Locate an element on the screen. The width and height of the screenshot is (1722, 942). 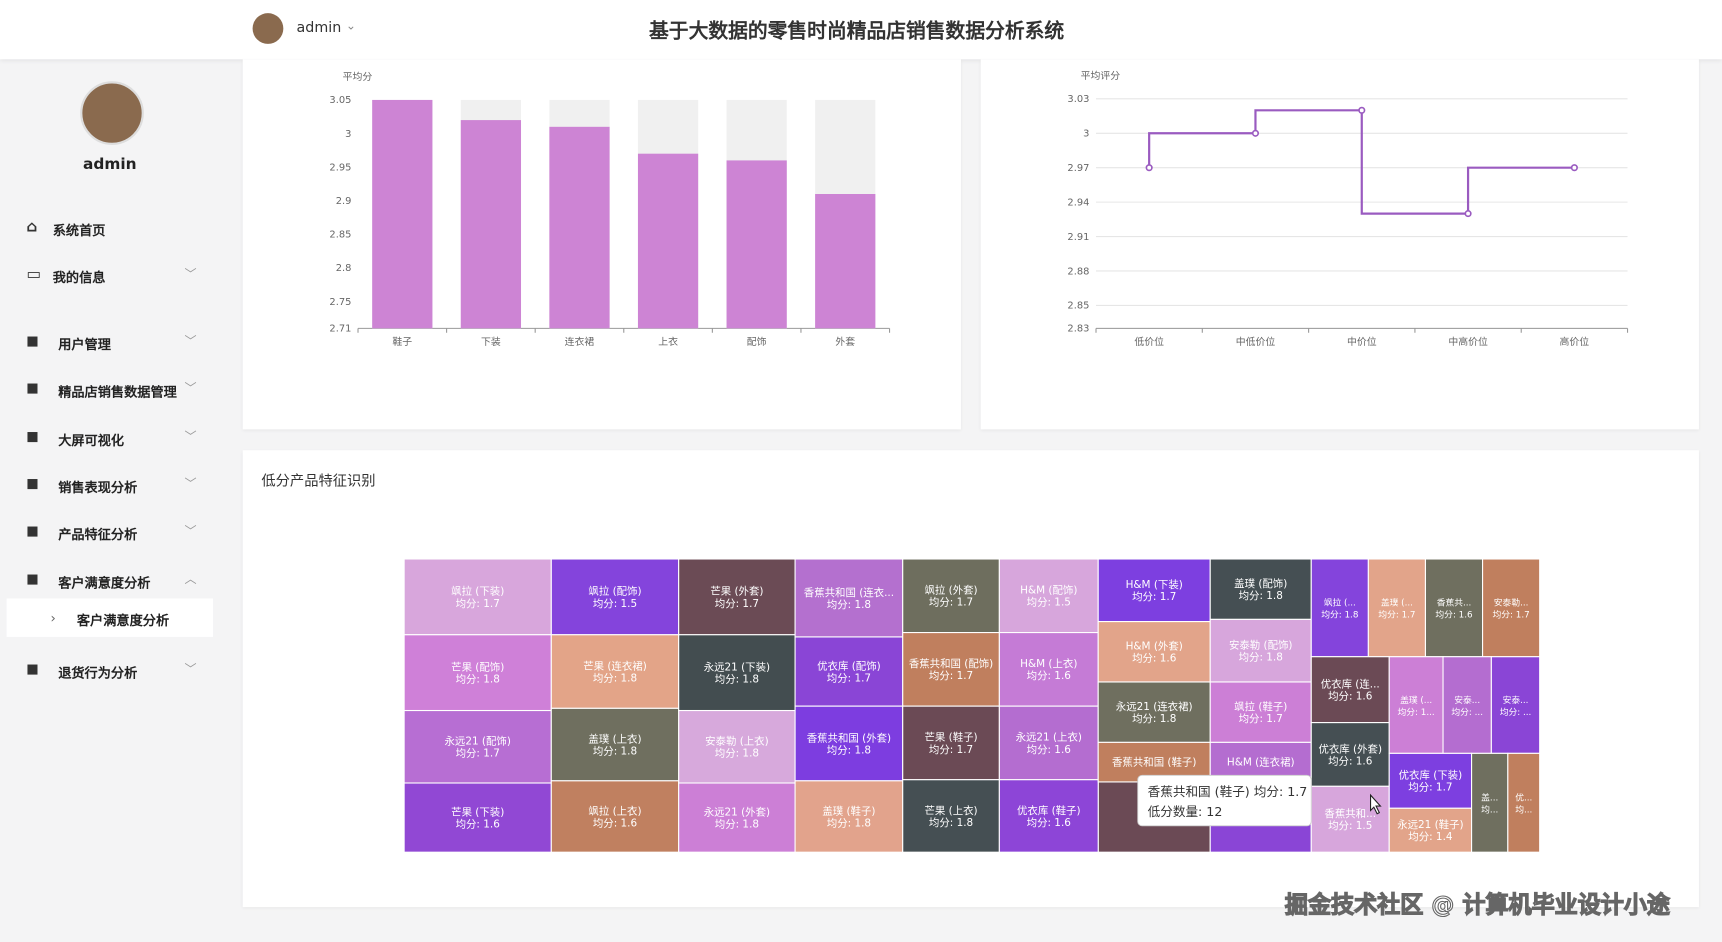
y-tick-label: 2.95 is located at coordinates (340, 167).